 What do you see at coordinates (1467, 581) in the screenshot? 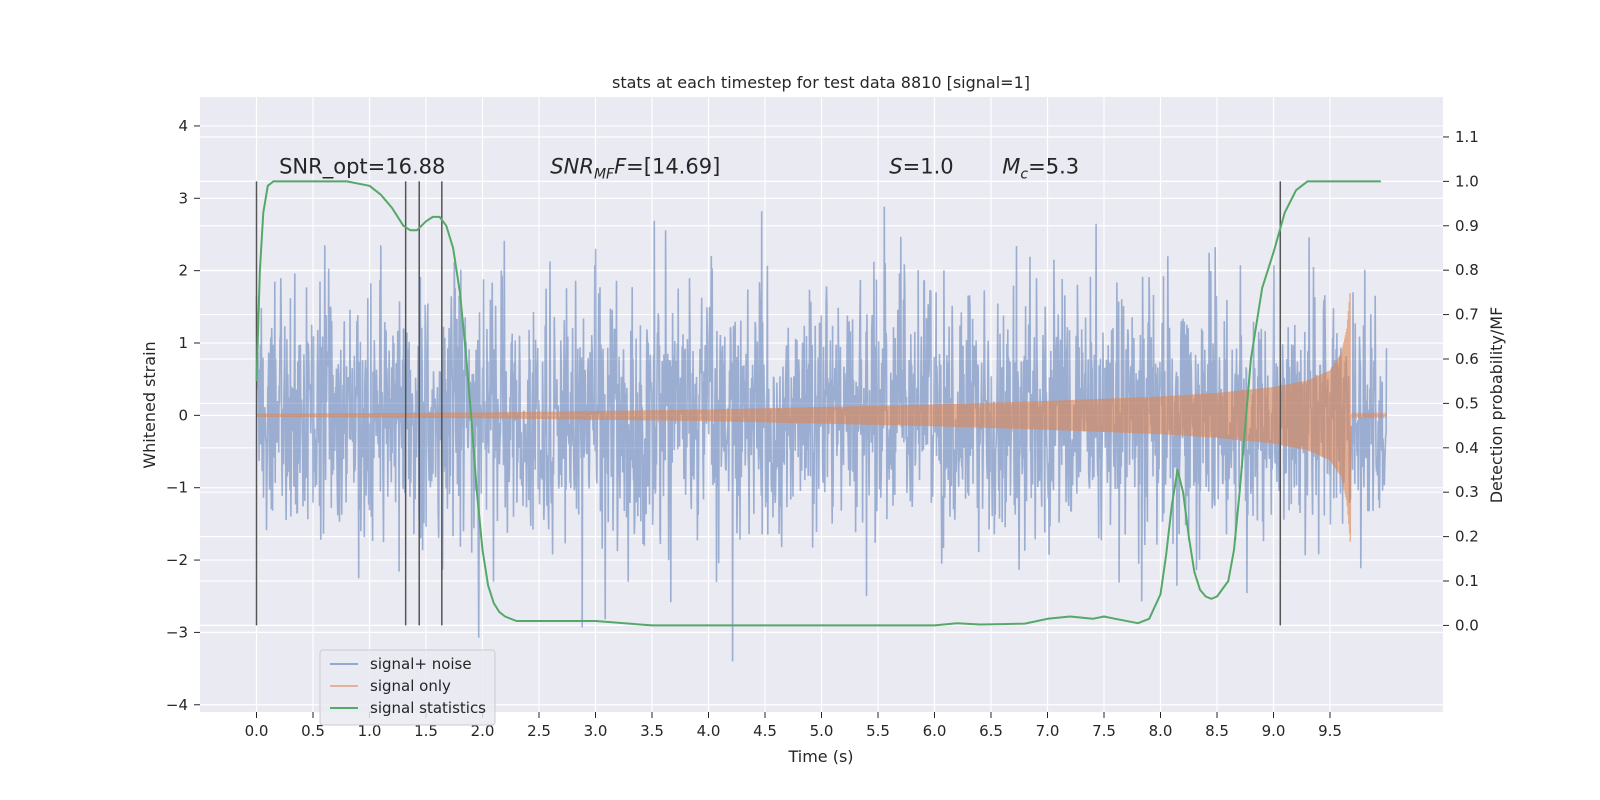
I see `y2-tick-label: 0.1` at bounding box center [1467, 581].